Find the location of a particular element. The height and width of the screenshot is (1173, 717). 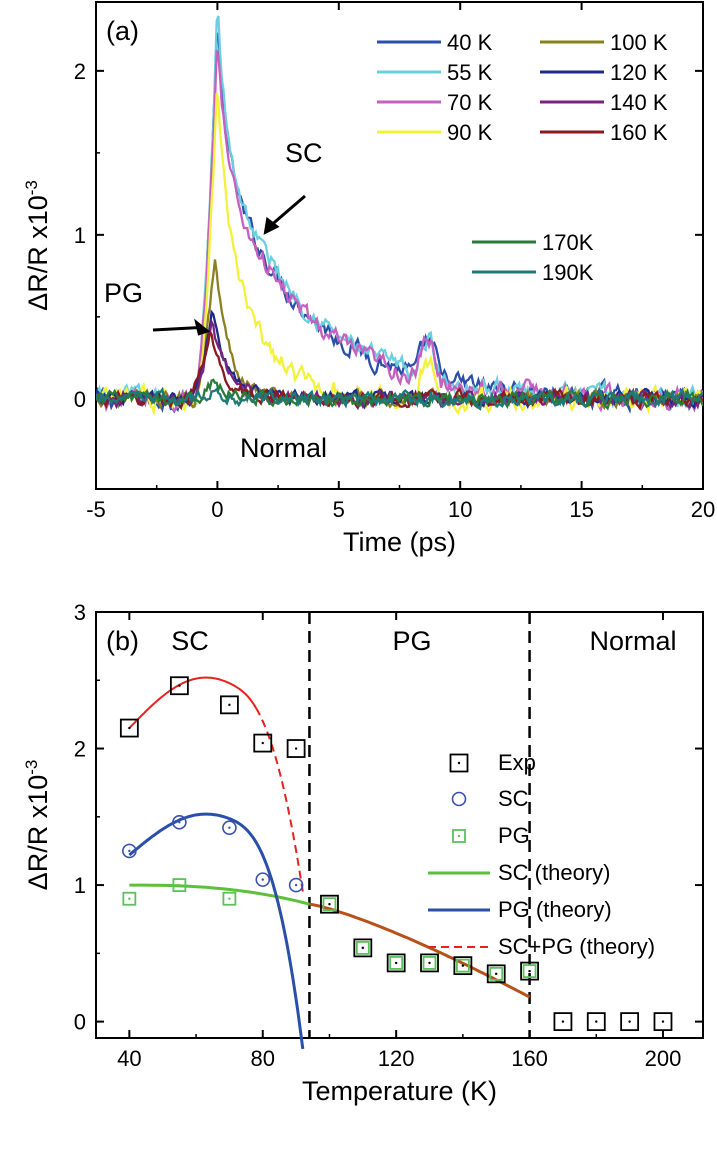

legend-label-190k: 190K is located at coordinates (568, 272).